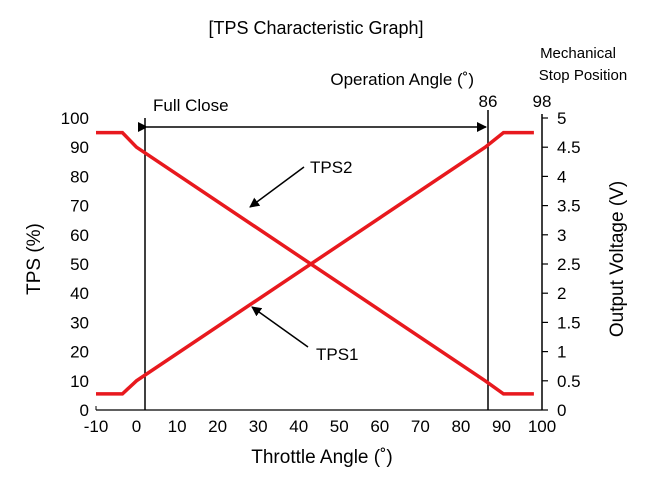  Describe the element at coordinates (191, 105) in the screenshot. I see `full-close-label: Full Close` at that location.